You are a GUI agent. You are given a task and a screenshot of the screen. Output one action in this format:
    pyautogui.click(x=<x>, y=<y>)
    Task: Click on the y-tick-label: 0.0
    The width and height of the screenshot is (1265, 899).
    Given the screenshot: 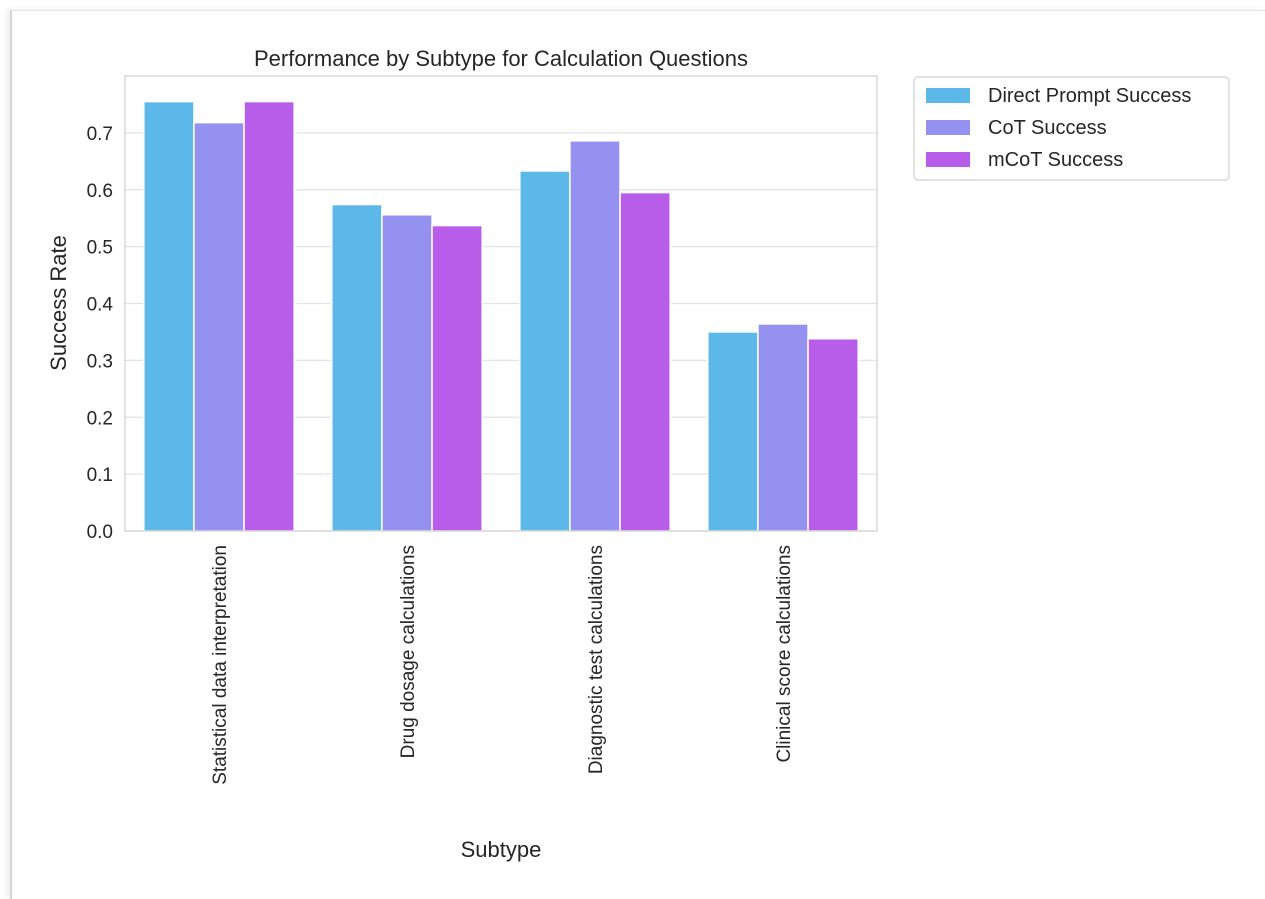 What is the action you would take?
    pyautogui.click(x=100, y=532)
    